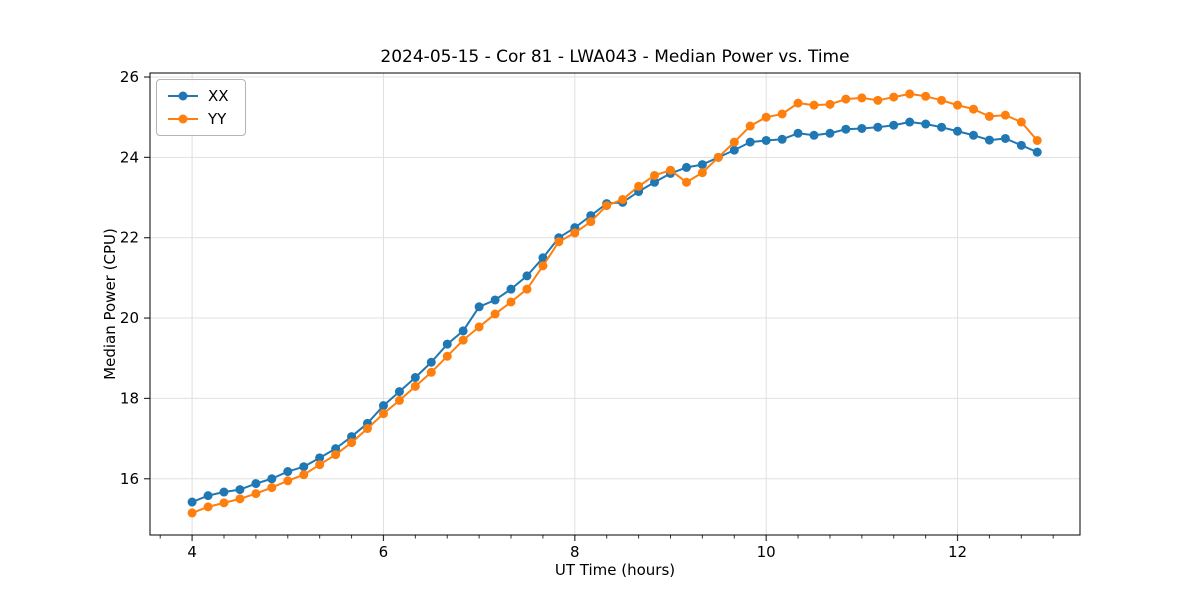 This screenshot has height=600, width=1200. Describe the element at coordinates (218, 96) in the screenshot. I see `legend-label-xx: XX` at that location.